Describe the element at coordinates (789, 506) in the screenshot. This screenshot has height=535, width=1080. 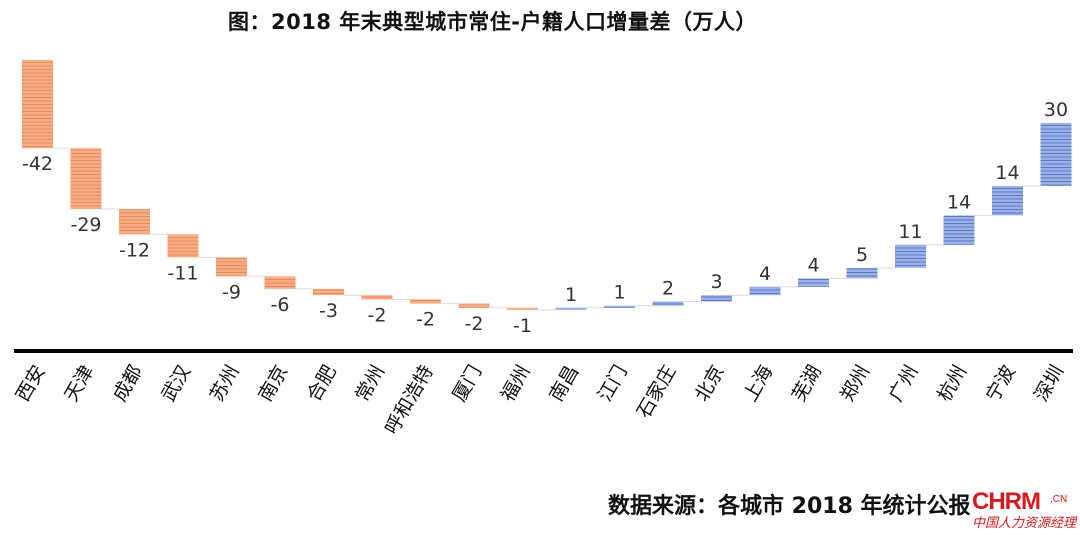
I see `data-source-note: 数据来源：各城市 2018 年统计公报` at that location.